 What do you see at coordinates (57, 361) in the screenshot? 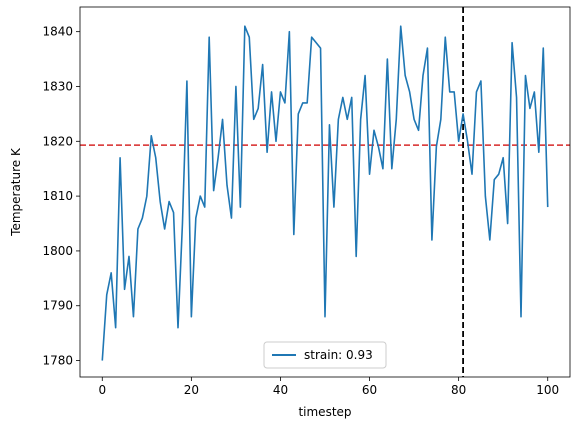
I see `y-tick-label: 1780` at bounding box center [57, 361].